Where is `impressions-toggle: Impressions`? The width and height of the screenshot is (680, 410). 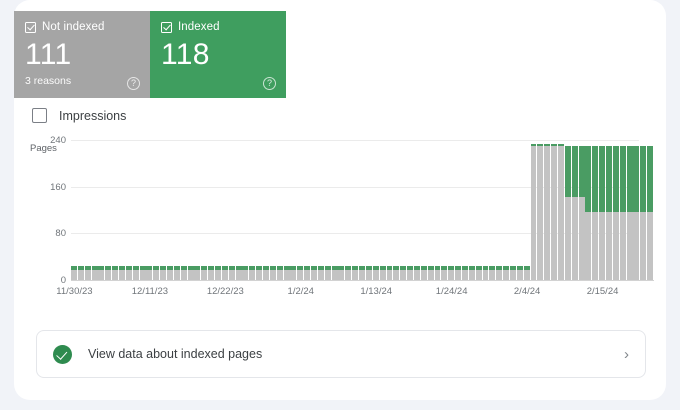
impressions-toggle: Impressions is located at coordinates (79, 115).